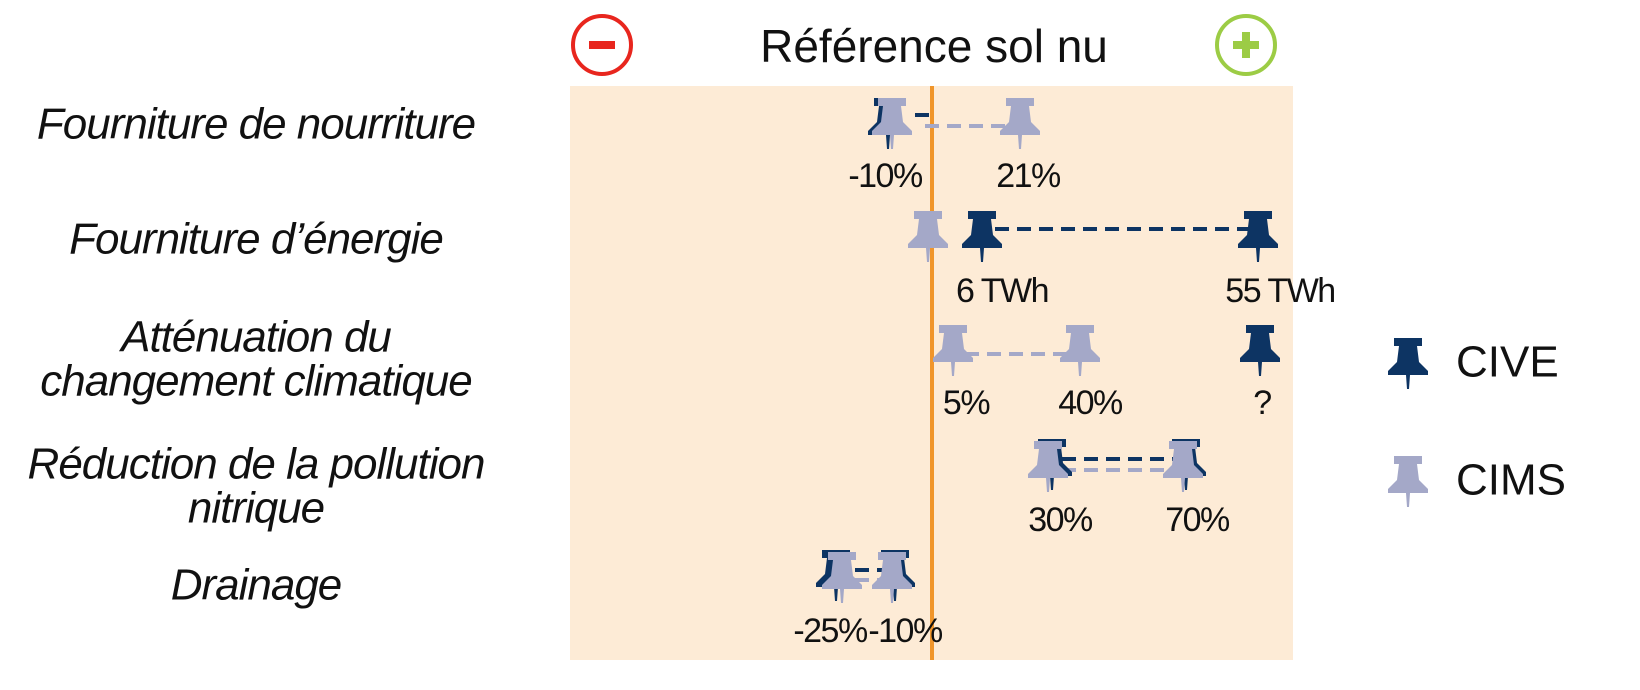 This screenshot has height=690, width=1640. Describe the element at coordinates (256, 464) in the screenshot. I see `row-label: Réduction de la pollution` at that location.